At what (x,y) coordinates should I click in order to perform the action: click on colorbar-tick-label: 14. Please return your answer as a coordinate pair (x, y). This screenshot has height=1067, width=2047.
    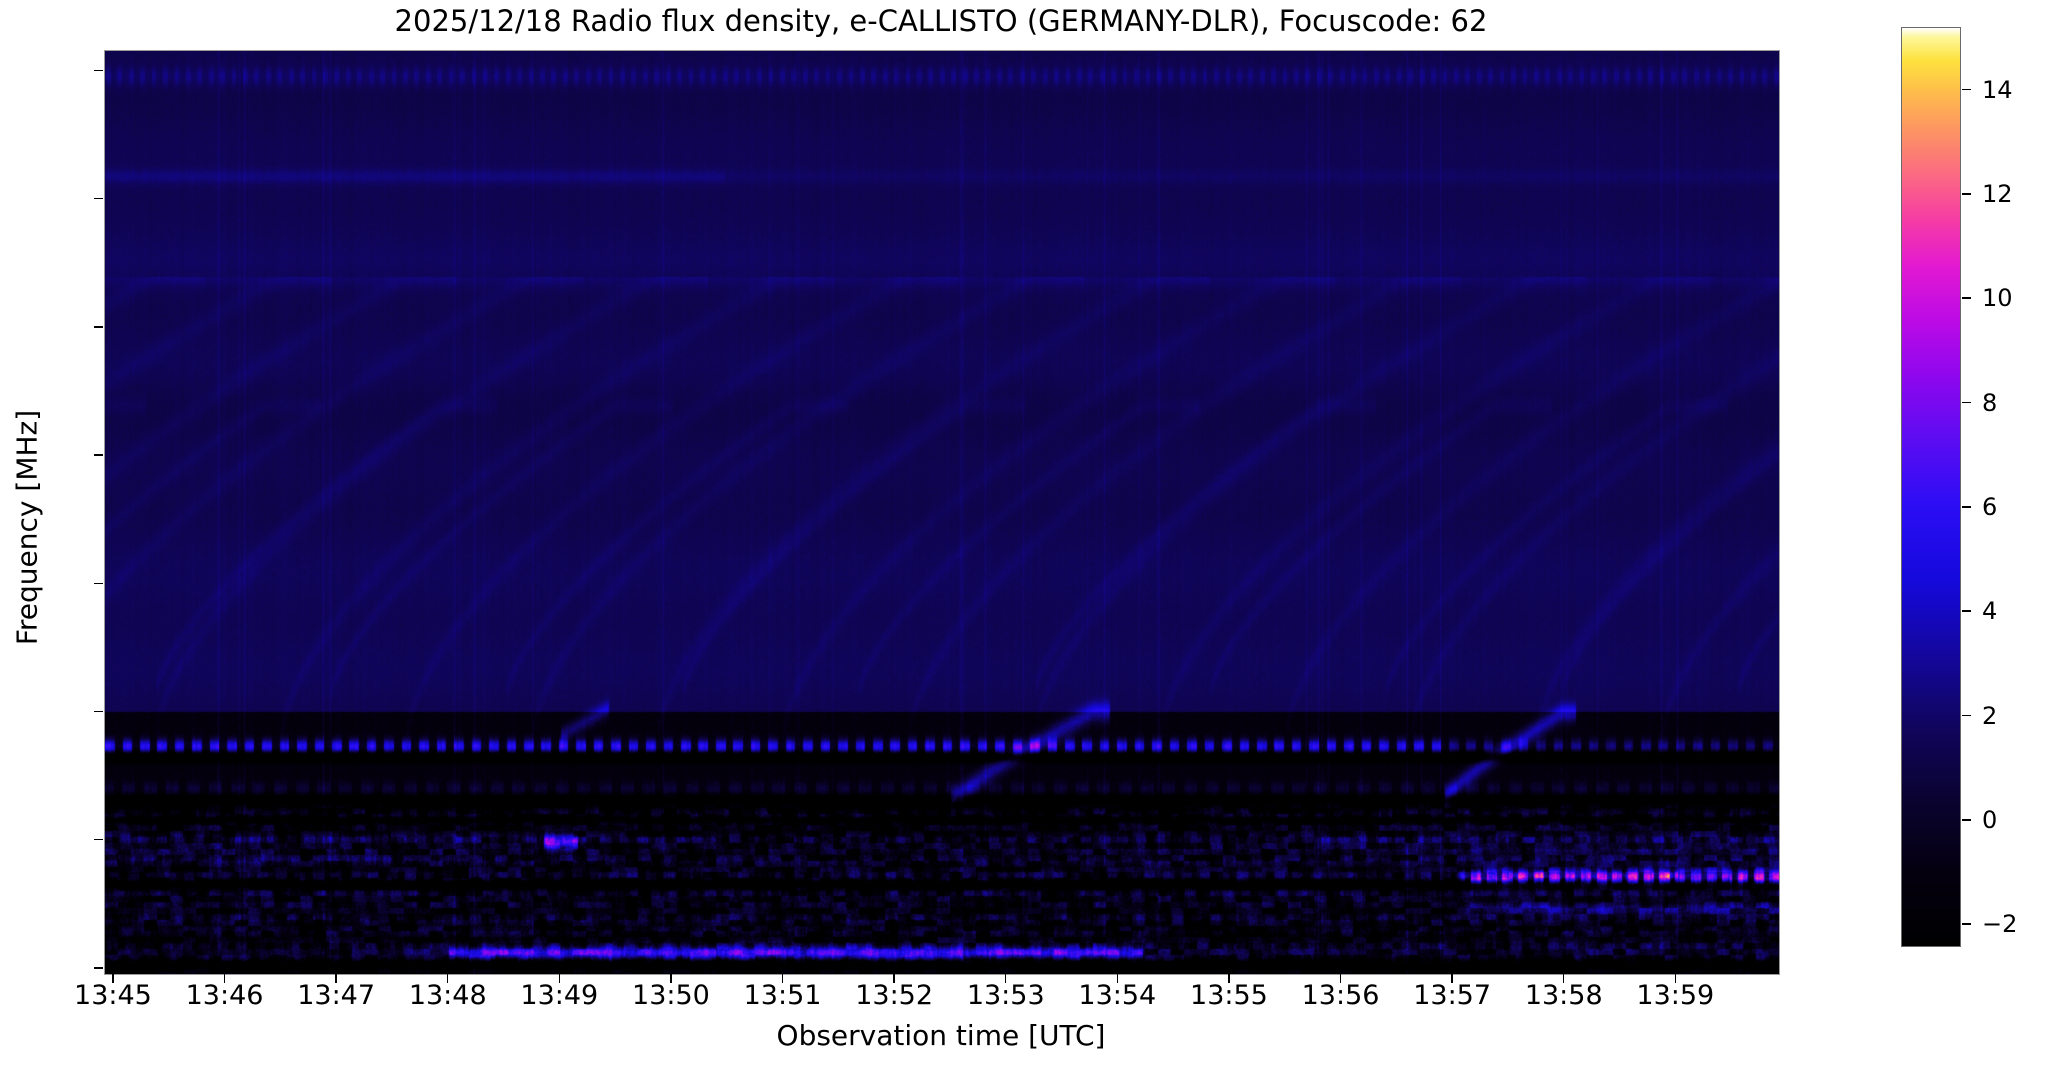
    Looking at the image, I should click on (1997, 89).